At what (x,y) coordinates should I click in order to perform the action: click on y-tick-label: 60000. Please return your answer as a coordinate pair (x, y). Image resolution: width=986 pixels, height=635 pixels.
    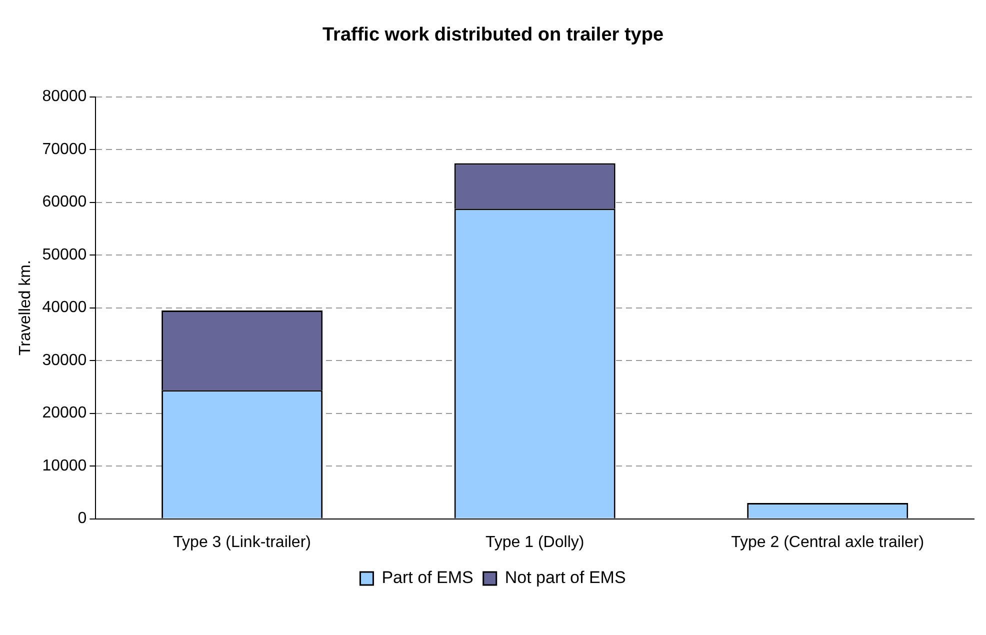
    Looking at the image, I should click on (64, 202).